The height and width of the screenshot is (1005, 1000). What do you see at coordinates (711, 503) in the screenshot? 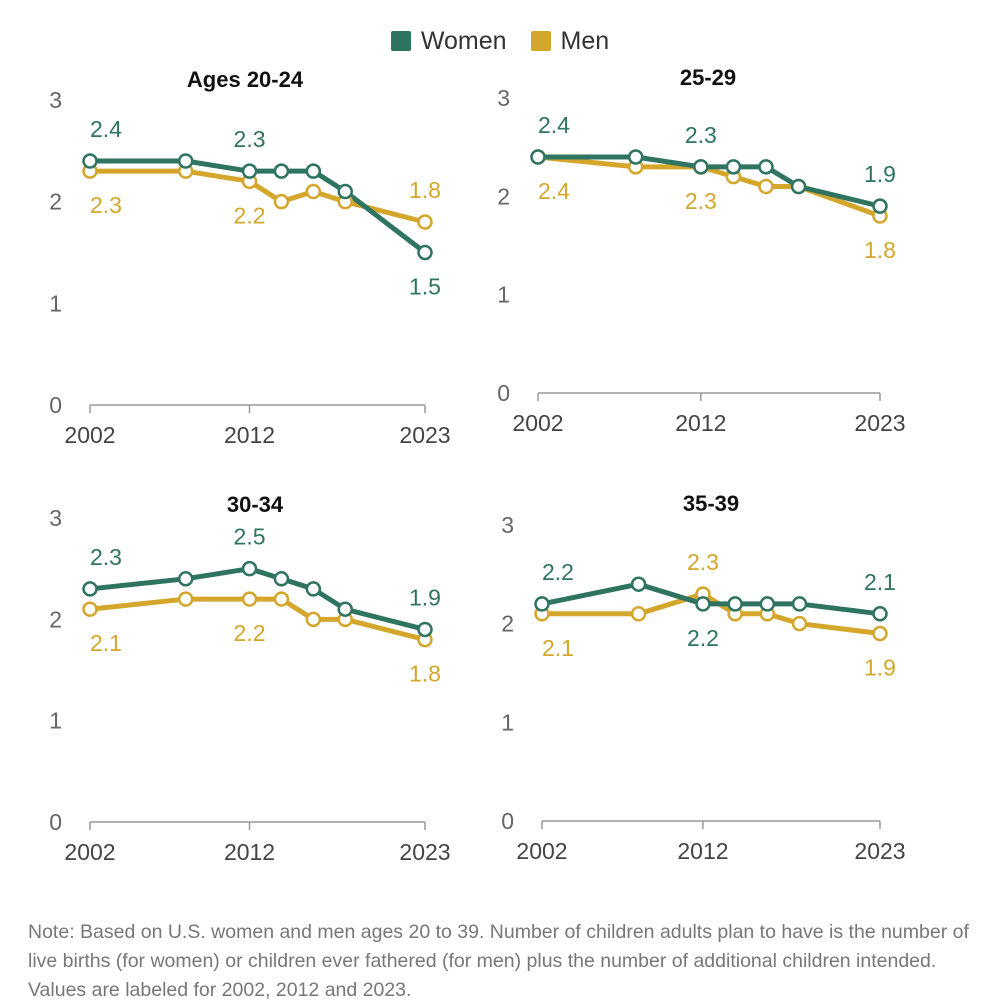
I see `chart-title: 35-39` at bounding box center [711, 503].